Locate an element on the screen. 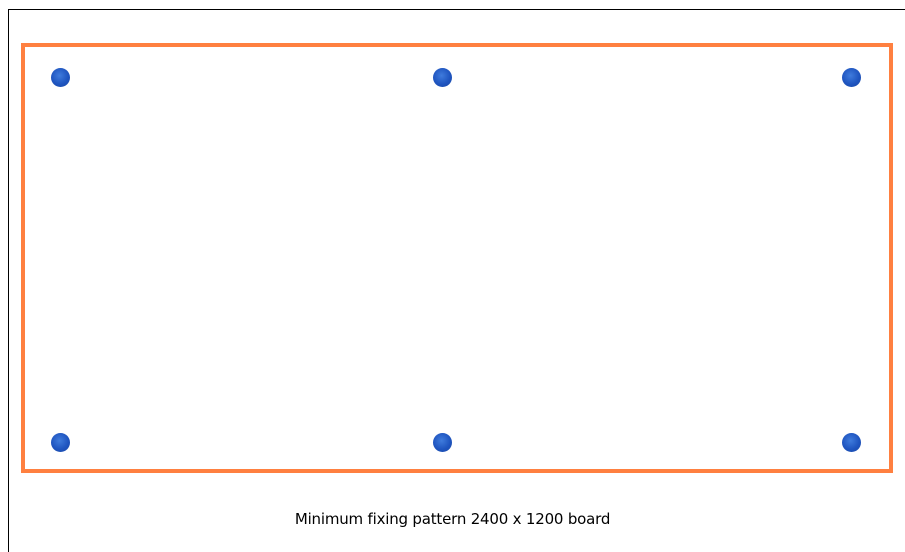 This screenshot has width=905, height=552. fixing-bottom-left is located at coordinates (60, 442).